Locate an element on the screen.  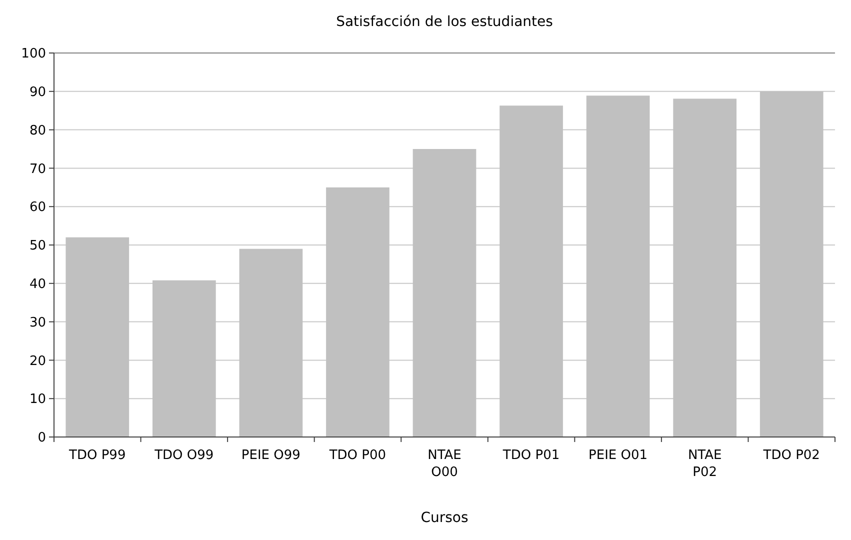
x-tick-label: TDO P01 is located at coordinates (531, 455).